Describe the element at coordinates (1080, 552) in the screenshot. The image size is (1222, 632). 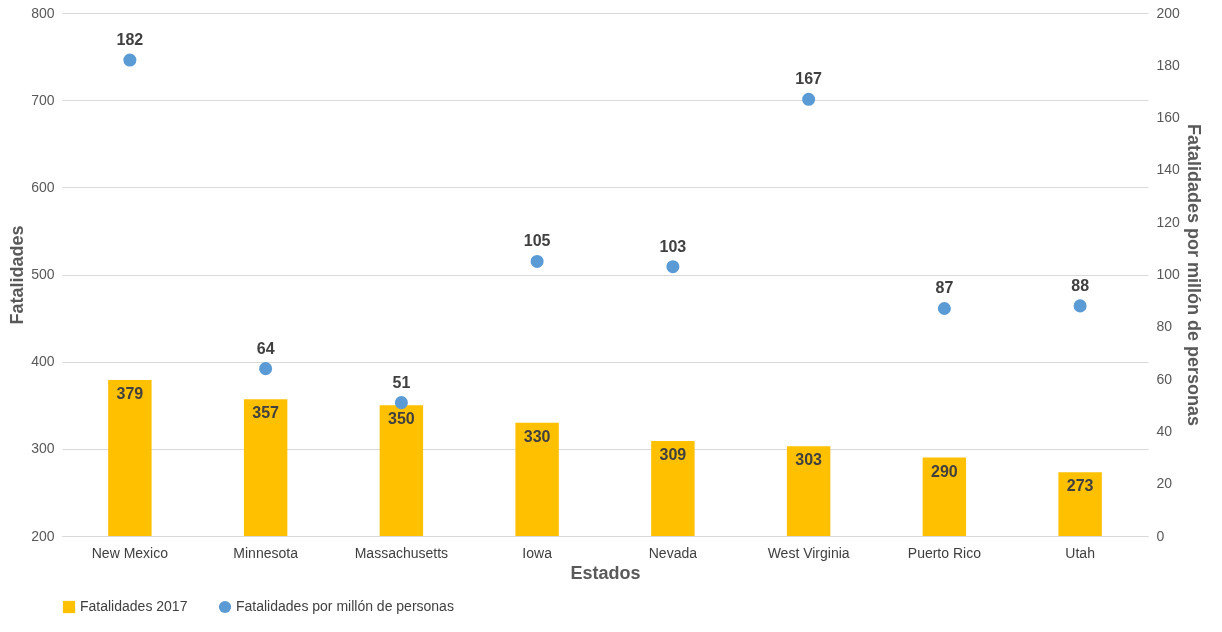
I see `x-tick-label: Utah` at that location.